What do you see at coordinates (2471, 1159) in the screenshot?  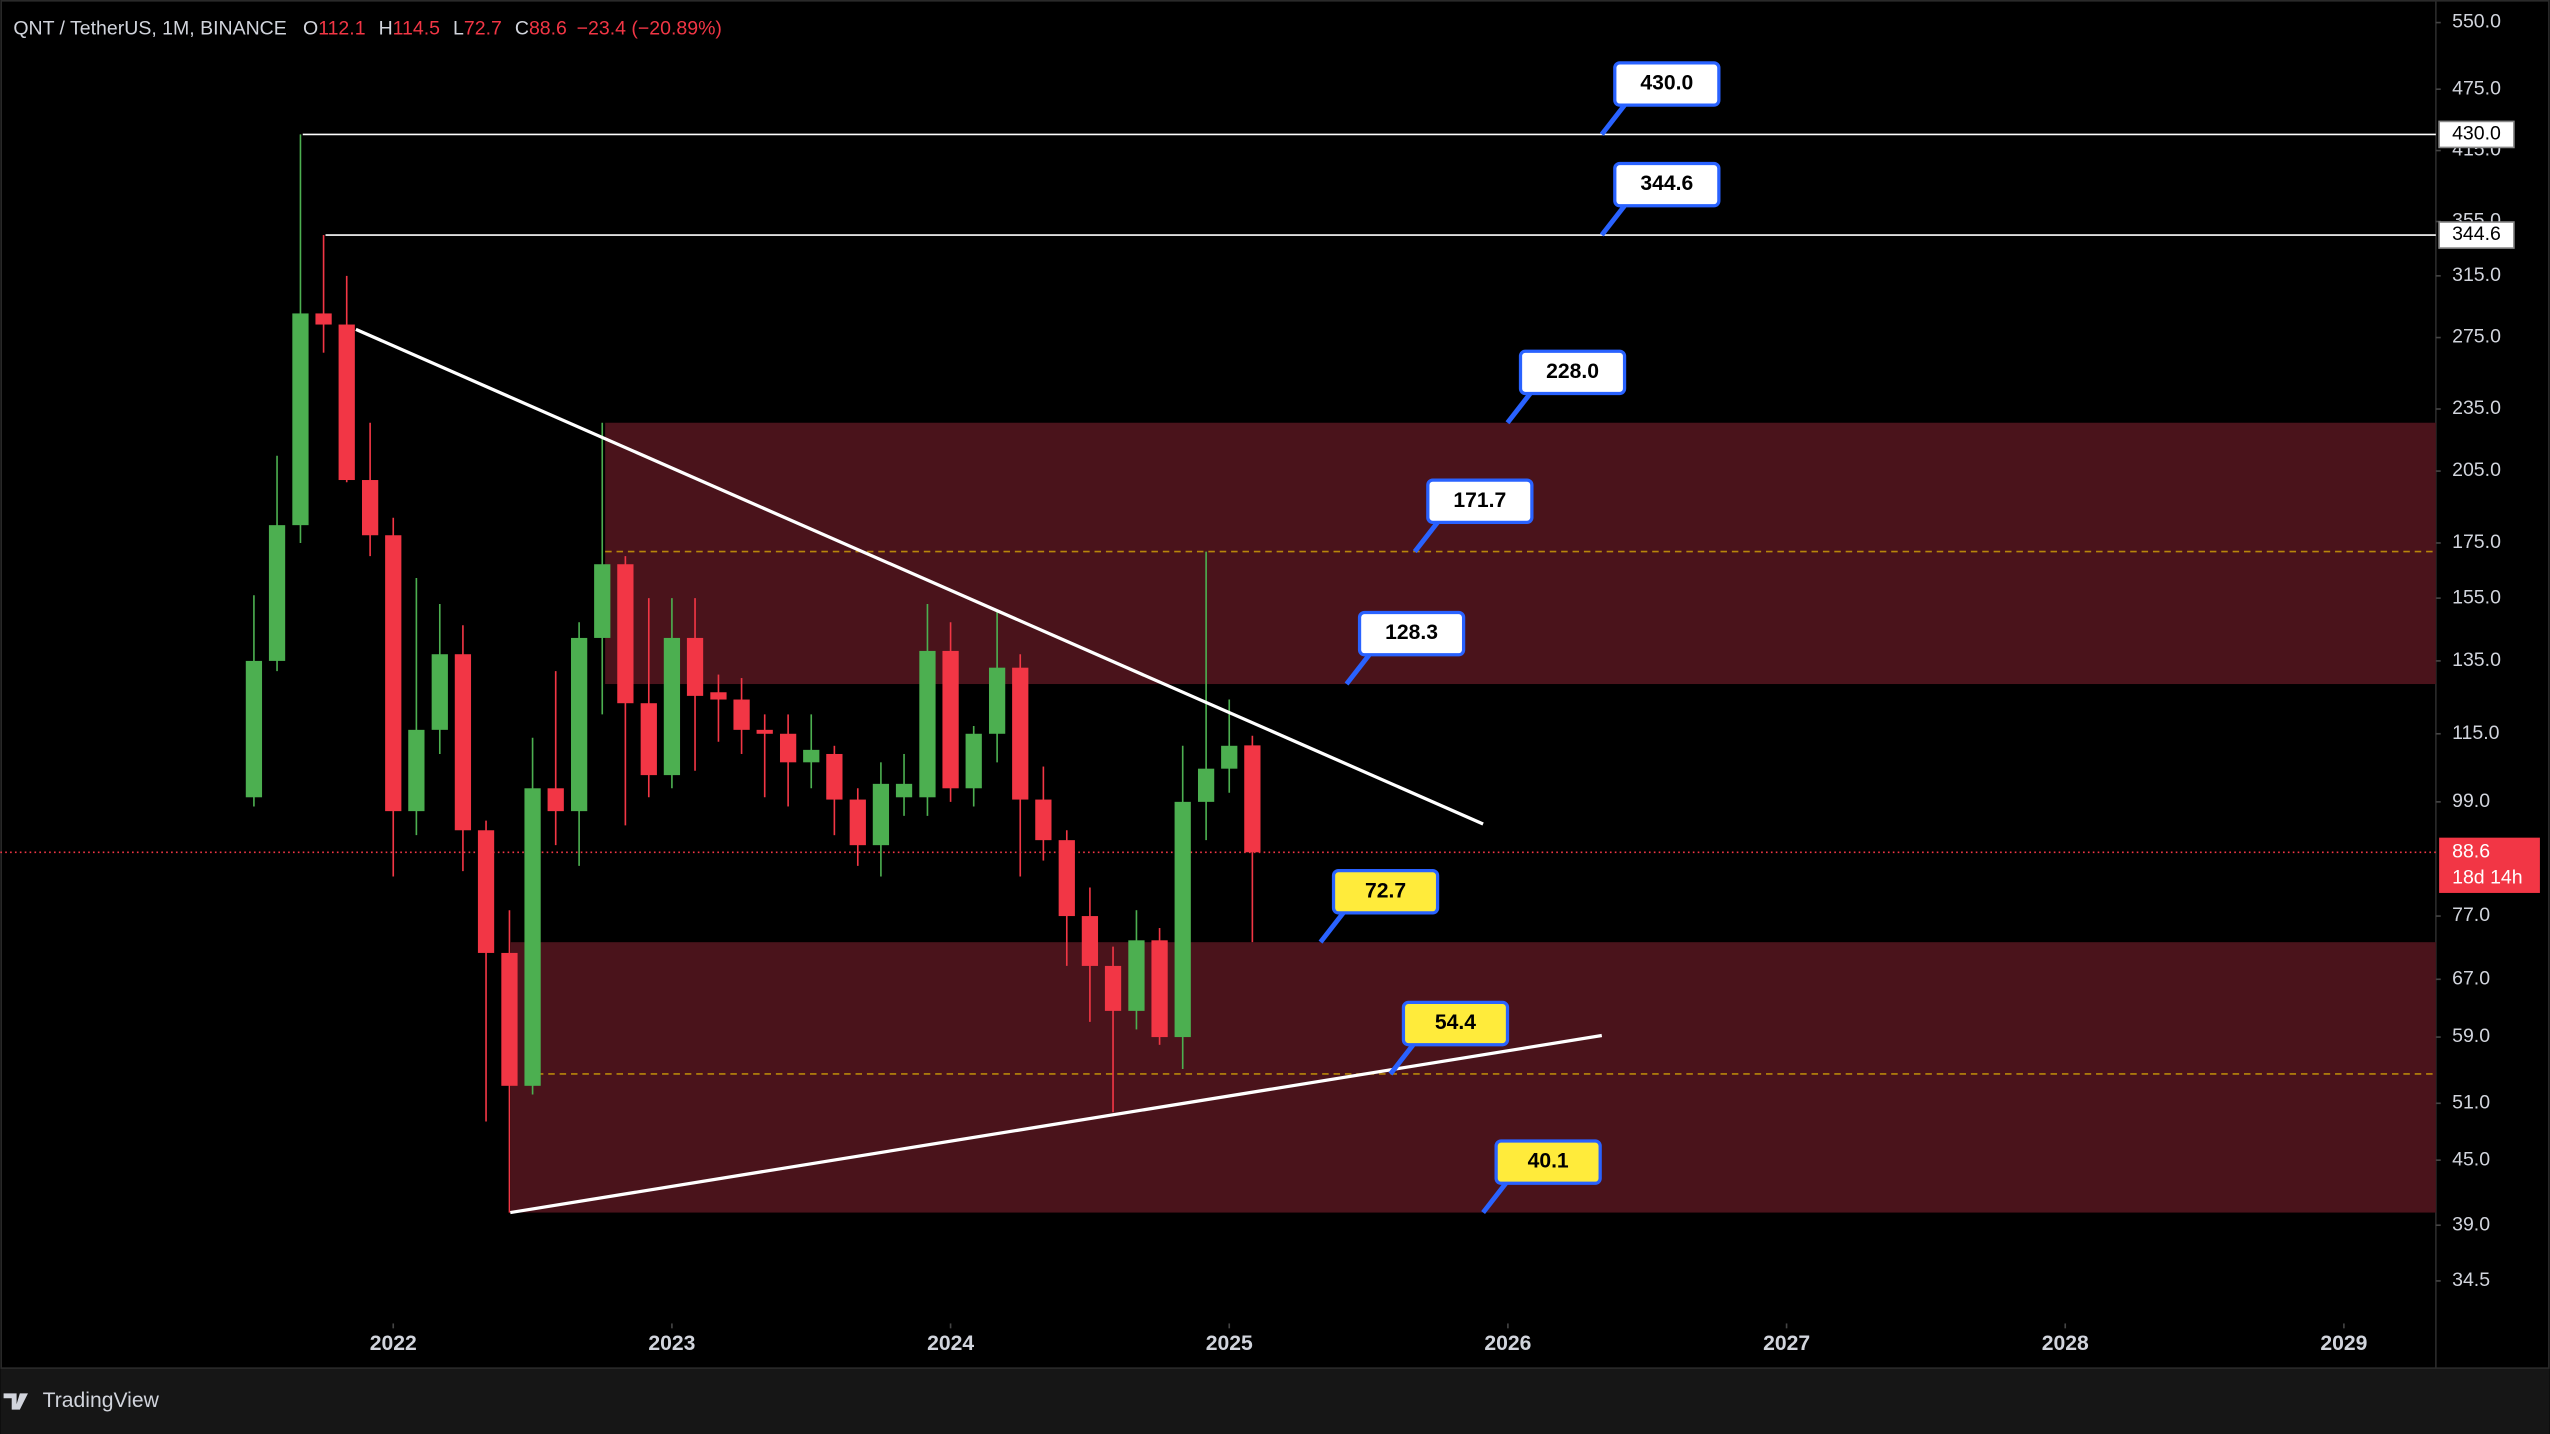 I see `y-tick-label: 45.0` at bounding box center [2471, 1159].